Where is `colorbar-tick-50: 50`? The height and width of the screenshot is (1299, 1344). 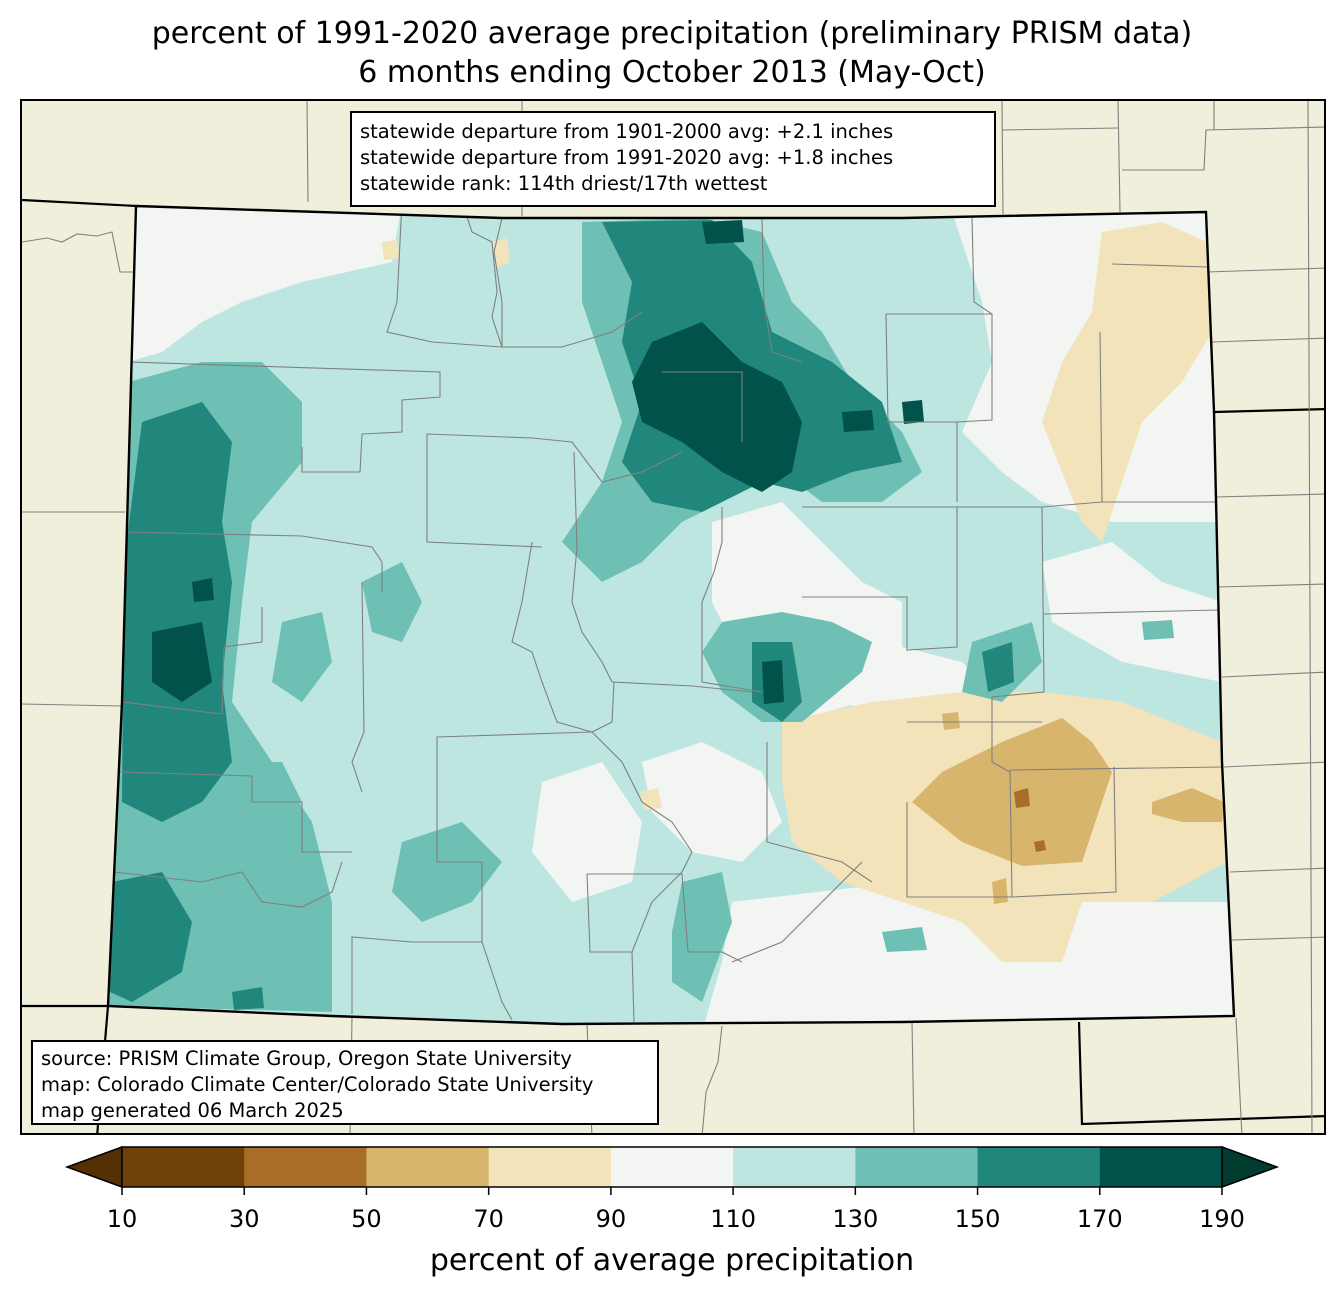 colorbar-tick-50: 50 is located at coordinates (366, 1219).